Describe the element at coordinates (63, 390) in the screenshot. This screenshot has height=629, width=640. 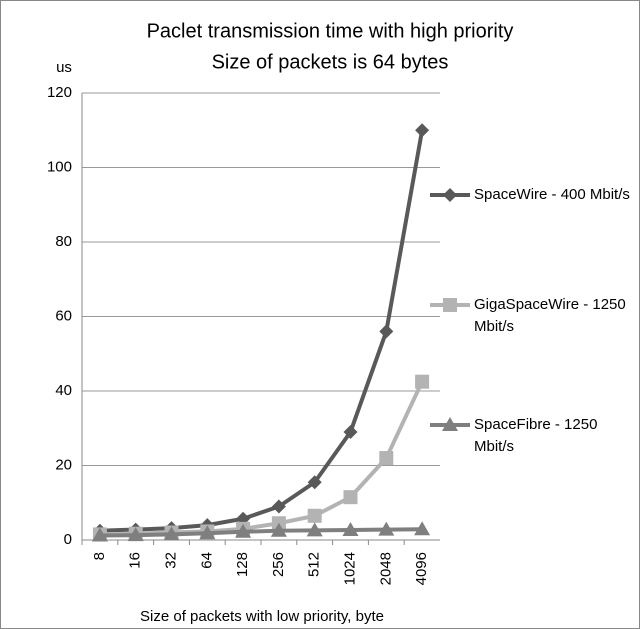
I see `y-tick-label: 40` at that location.